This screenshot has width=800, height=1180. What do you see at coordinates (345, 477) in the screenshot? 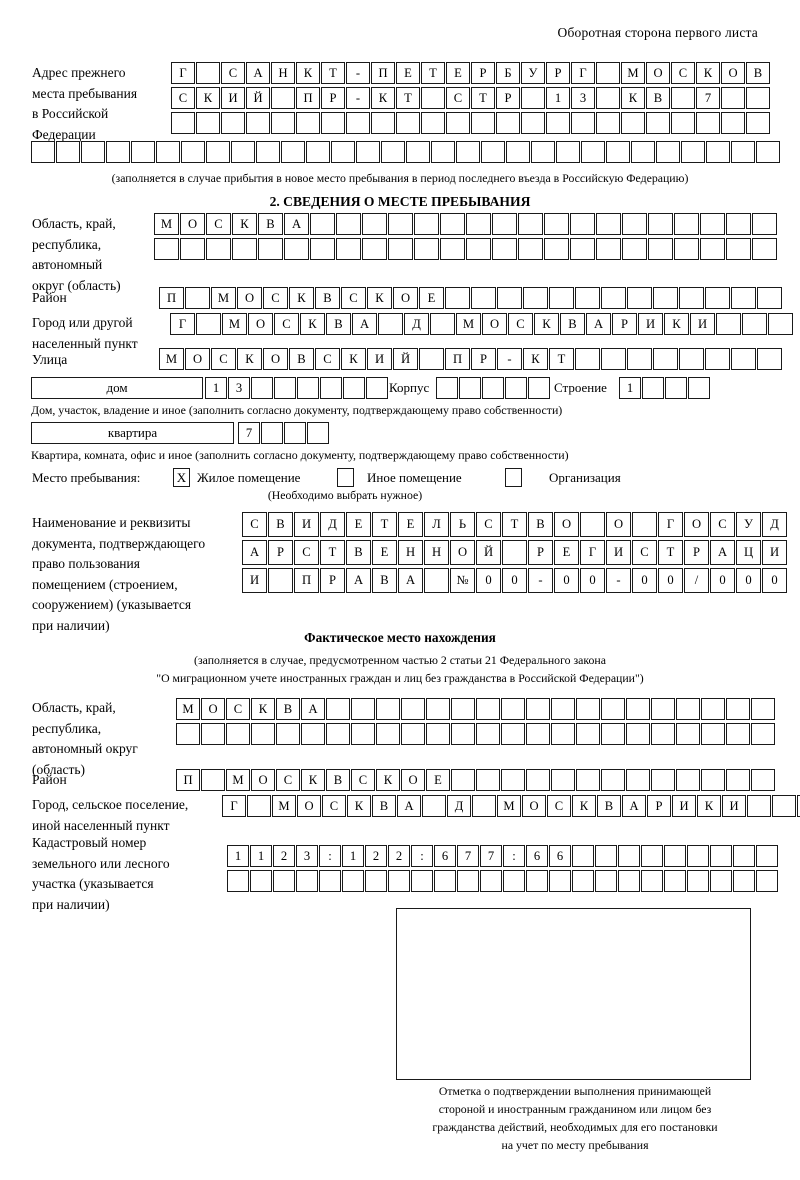
I see `checkbox-inoe` at bounding box center [345, 477].